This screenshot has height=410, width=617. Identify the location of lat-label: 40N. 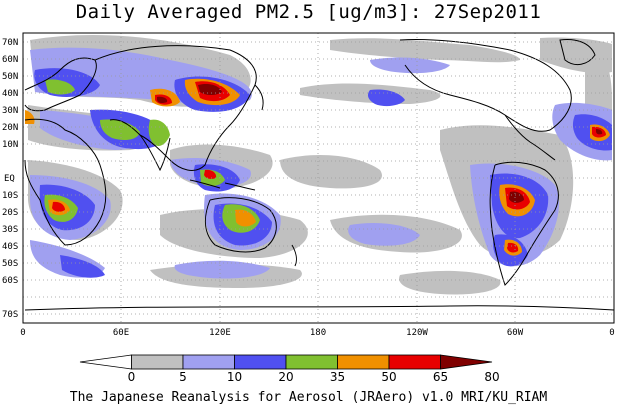
(10, 94).